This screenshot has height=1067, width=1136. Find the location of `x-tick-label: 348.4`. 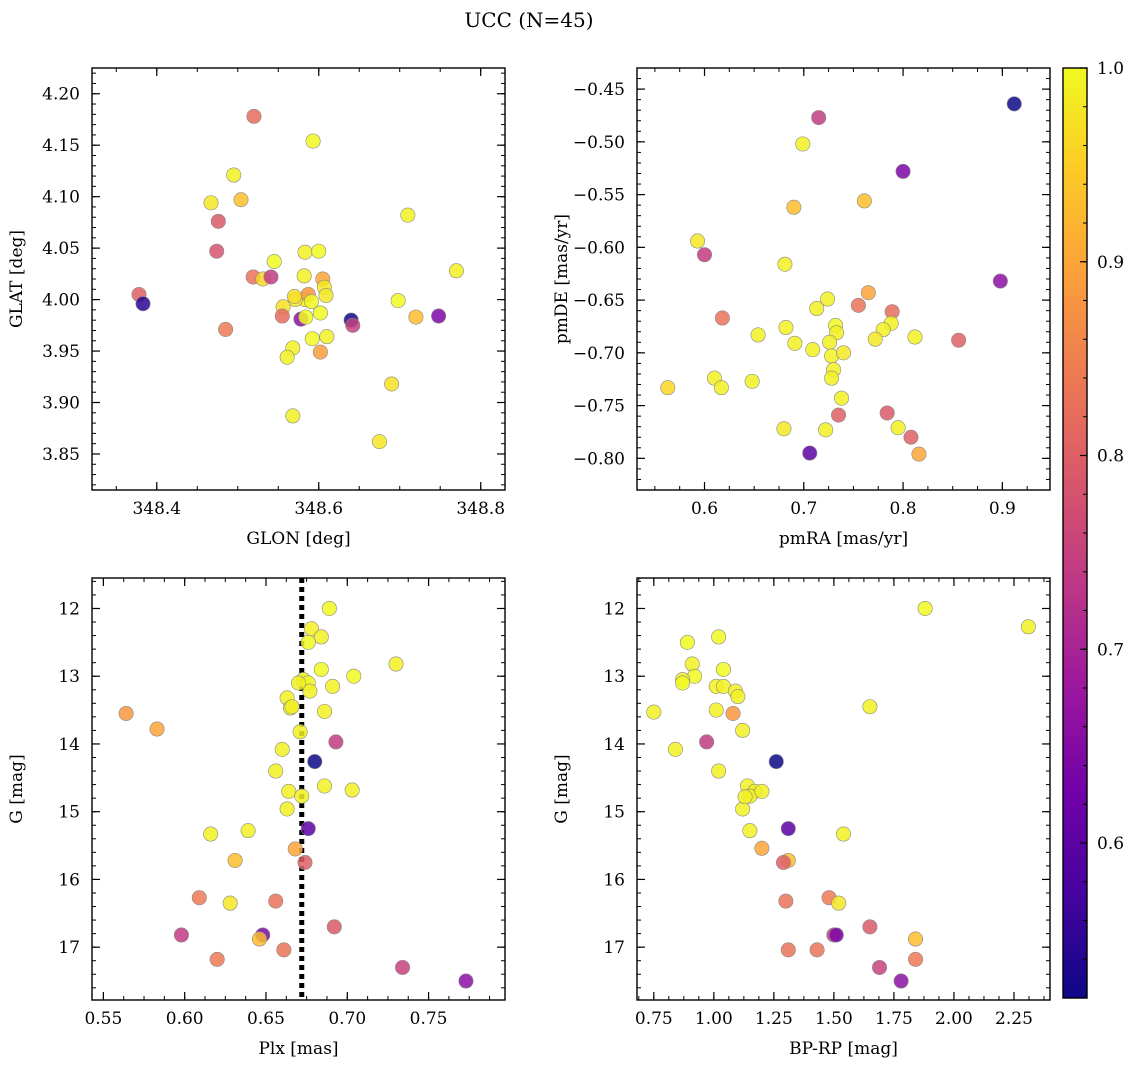

x-tick-label: 348.4 is located at coordinates (156, 509).